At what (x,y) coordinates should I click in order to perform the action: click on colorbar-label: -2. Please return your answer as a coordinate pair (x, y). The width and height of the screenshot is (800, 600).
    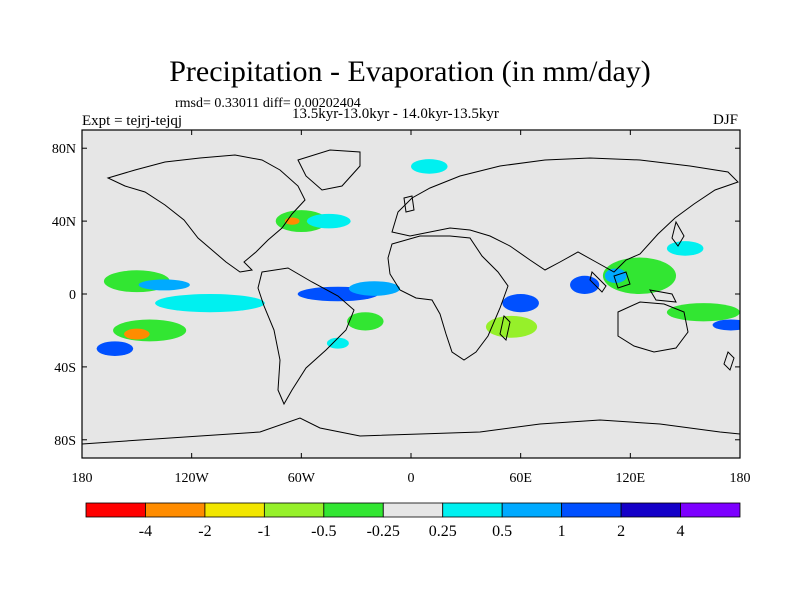
    Looking at the image, I should click on (204, 531).